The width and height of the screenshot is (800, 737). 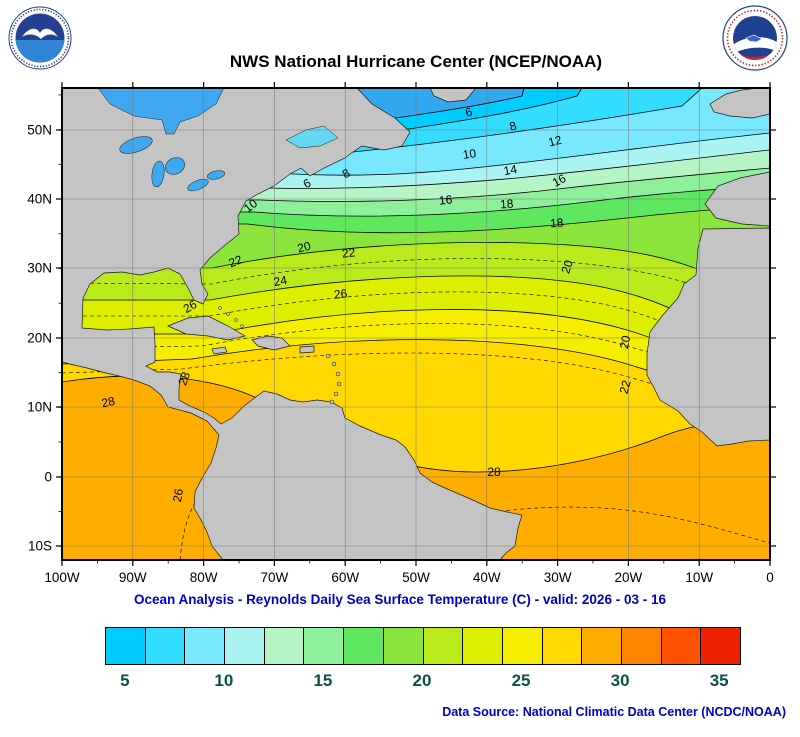 What do you see at coordinates (161, 111) in the screenshot?
I see `hudson-bay` at bounding box center [161, 111].